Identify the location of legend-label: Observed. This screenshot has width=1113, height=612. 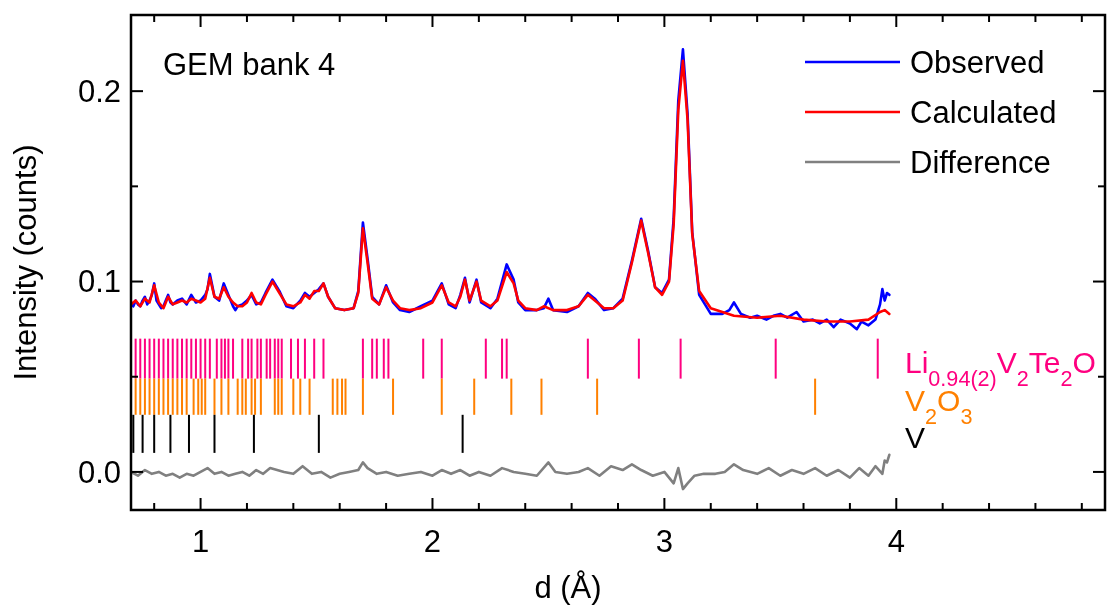
(977, 62).